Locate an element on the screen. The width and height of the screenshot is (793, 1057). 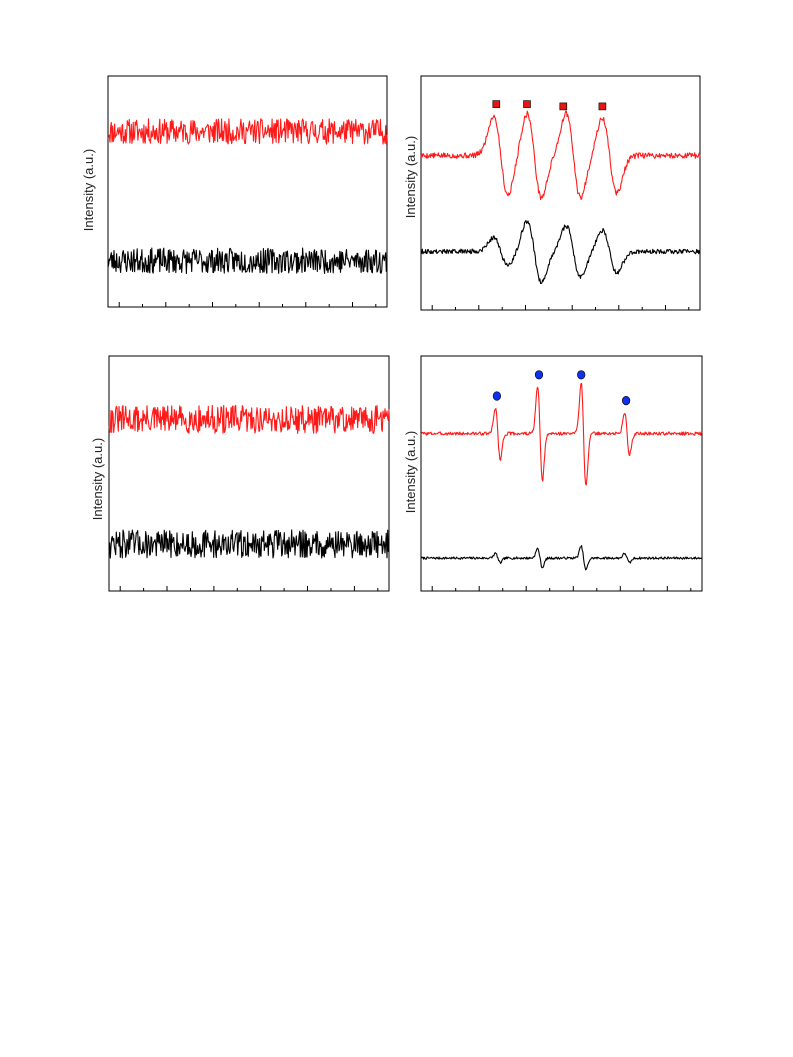
panel-top-left: Intensity (a.u.) is located at coordinates (234, 191).